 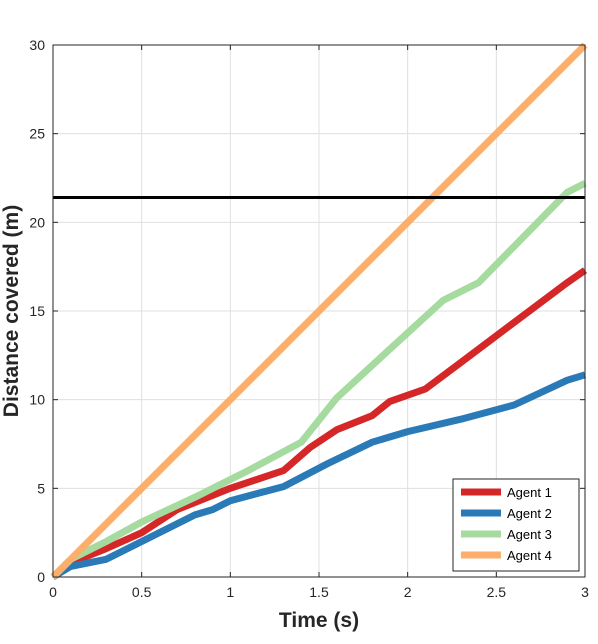 I want to click on y-tick-label: 0, so click(x=41, y=577).